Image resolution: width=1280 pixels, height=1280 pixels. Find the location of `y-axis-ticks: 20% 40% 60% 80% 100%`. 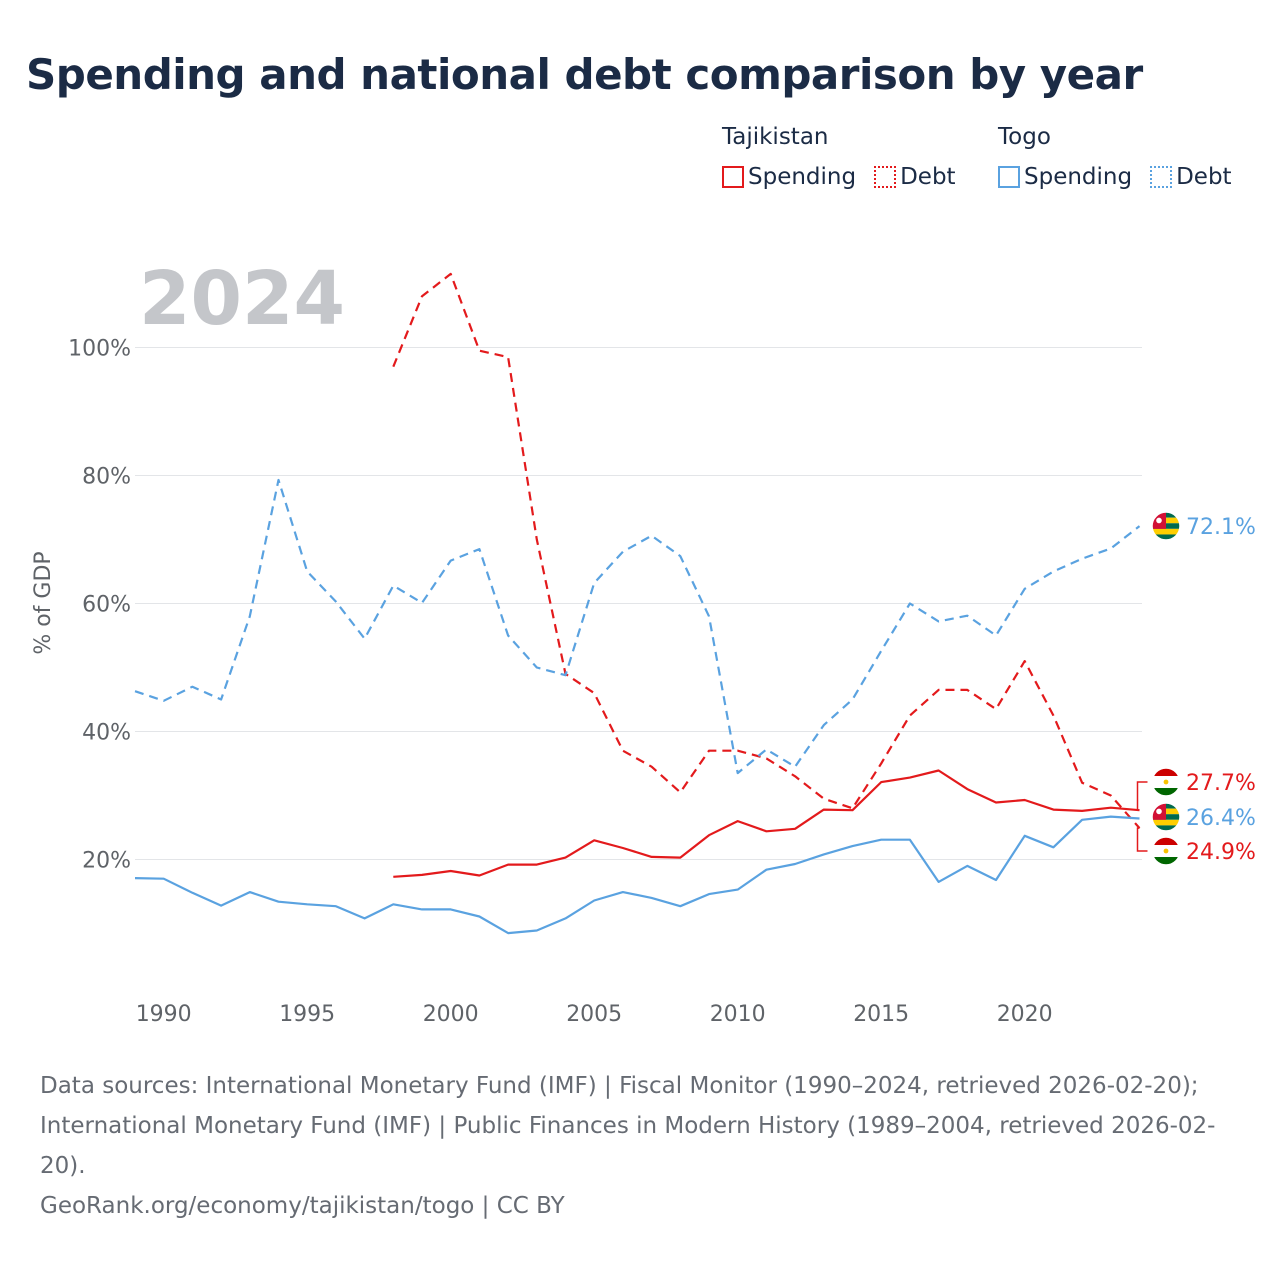

y-axis-ticks: 20% 40% 60% 80% 100% is located at coordinates (99, 605).